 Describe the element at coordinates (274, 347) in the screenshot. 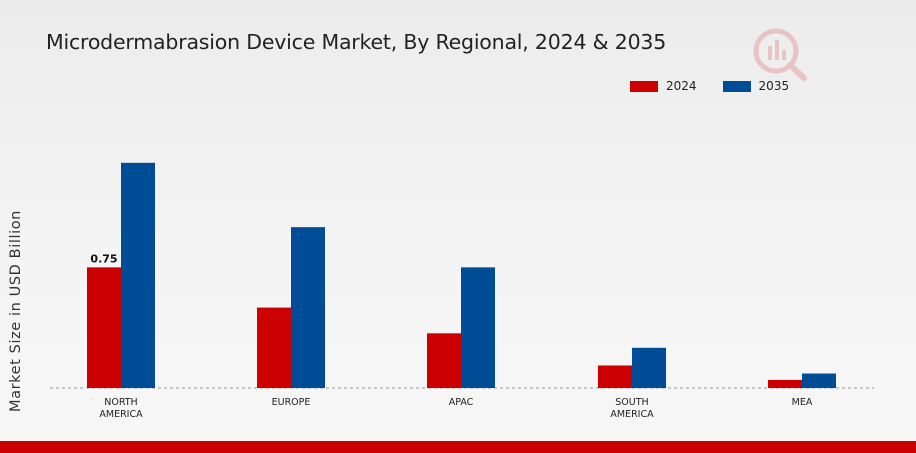

I see `bar-2024-europe` at that location.